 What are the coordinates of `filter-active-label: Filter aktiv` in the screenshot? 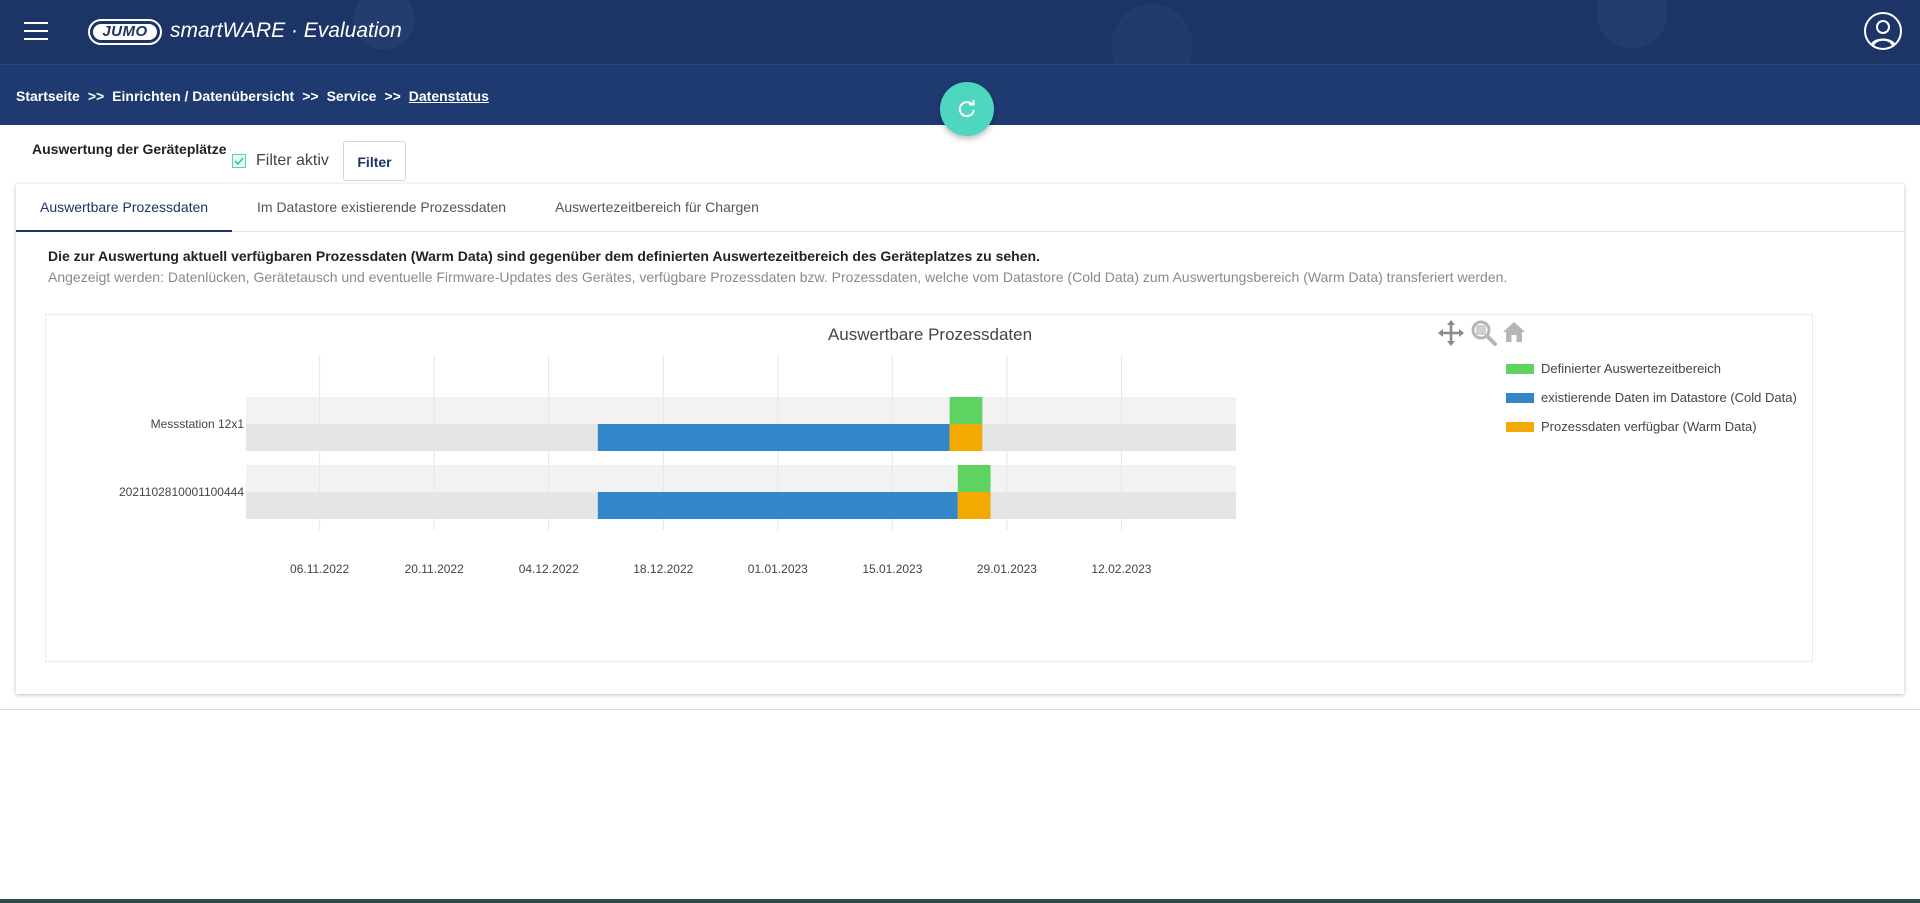 It's located at (292, 160).